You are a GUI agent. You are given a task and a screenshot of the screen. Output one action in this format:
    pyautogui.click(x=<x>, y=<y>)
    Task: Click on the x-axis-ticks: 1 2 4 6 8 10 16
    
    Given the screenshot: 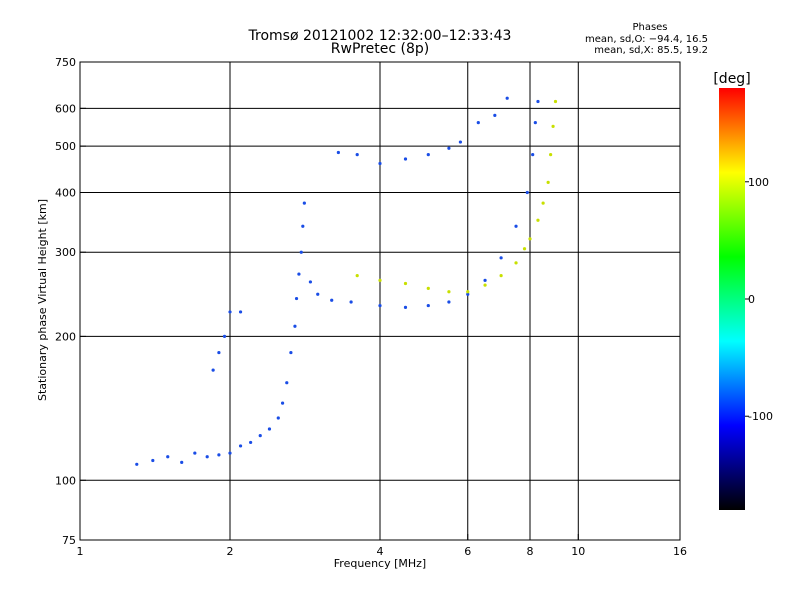 What is the action you would take?
    pyautogui.click(x=382, y=546)
    